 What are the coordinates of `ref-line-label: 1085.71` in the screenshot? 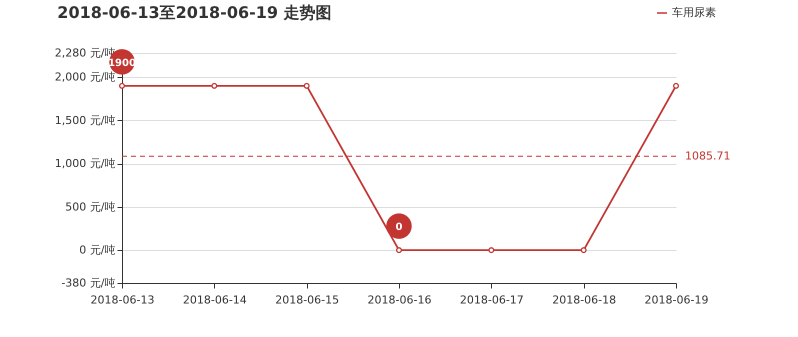 It's located at (707, 155).